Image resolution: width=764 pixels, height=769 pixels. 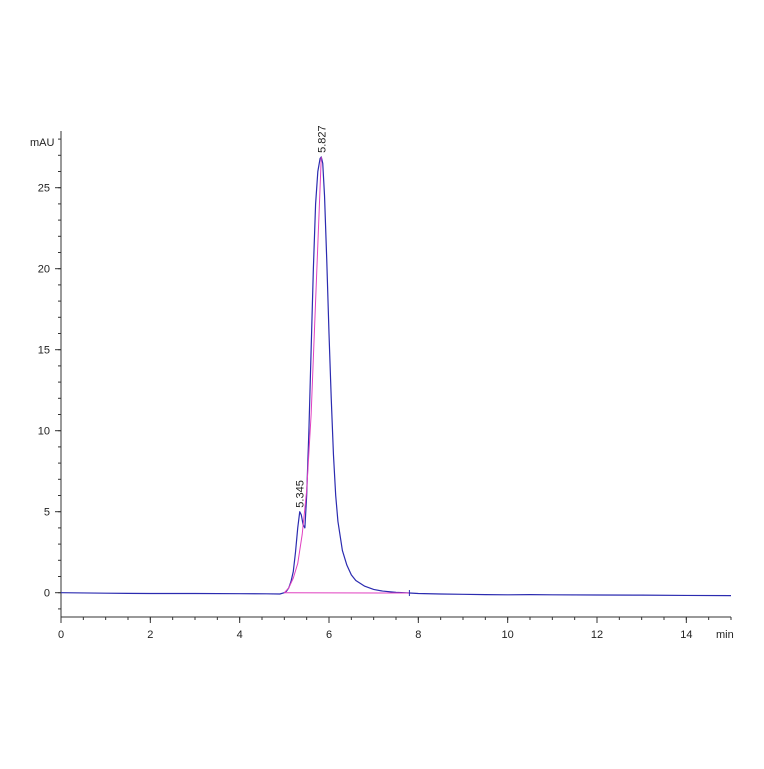 I want to click on y-tick-label: 10, so click(x=44, y=432).